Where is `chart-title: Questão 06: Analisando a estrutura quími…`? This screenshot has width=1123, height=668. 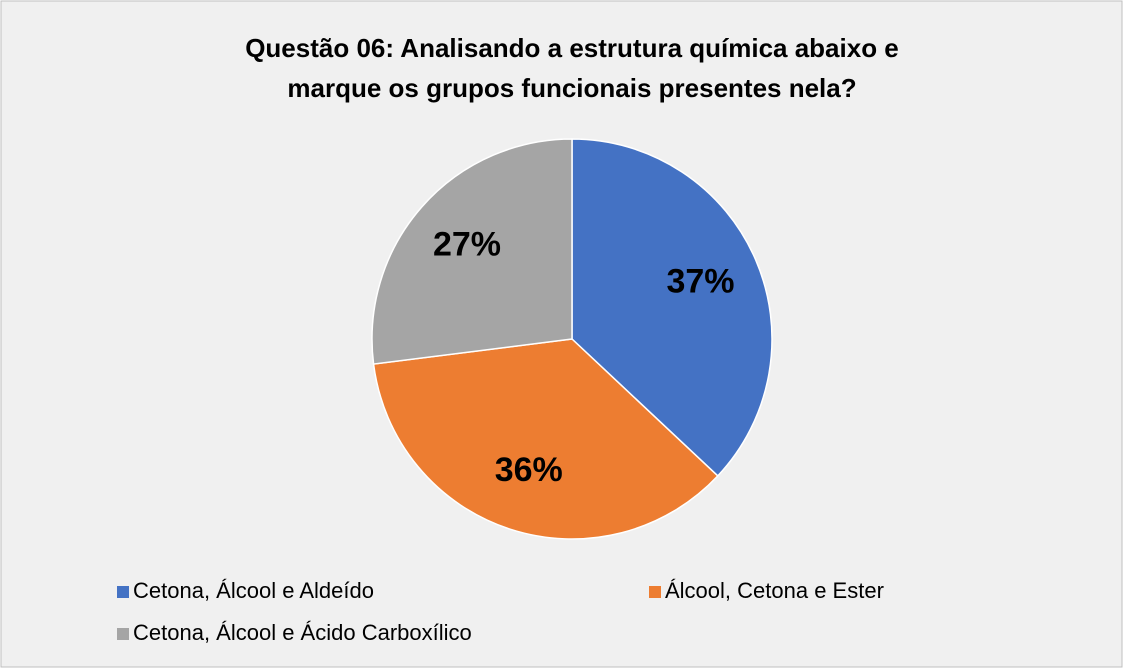 chart-title: Questão 06: Analisando a estrutura quími… is located at coordinates (572, 48).